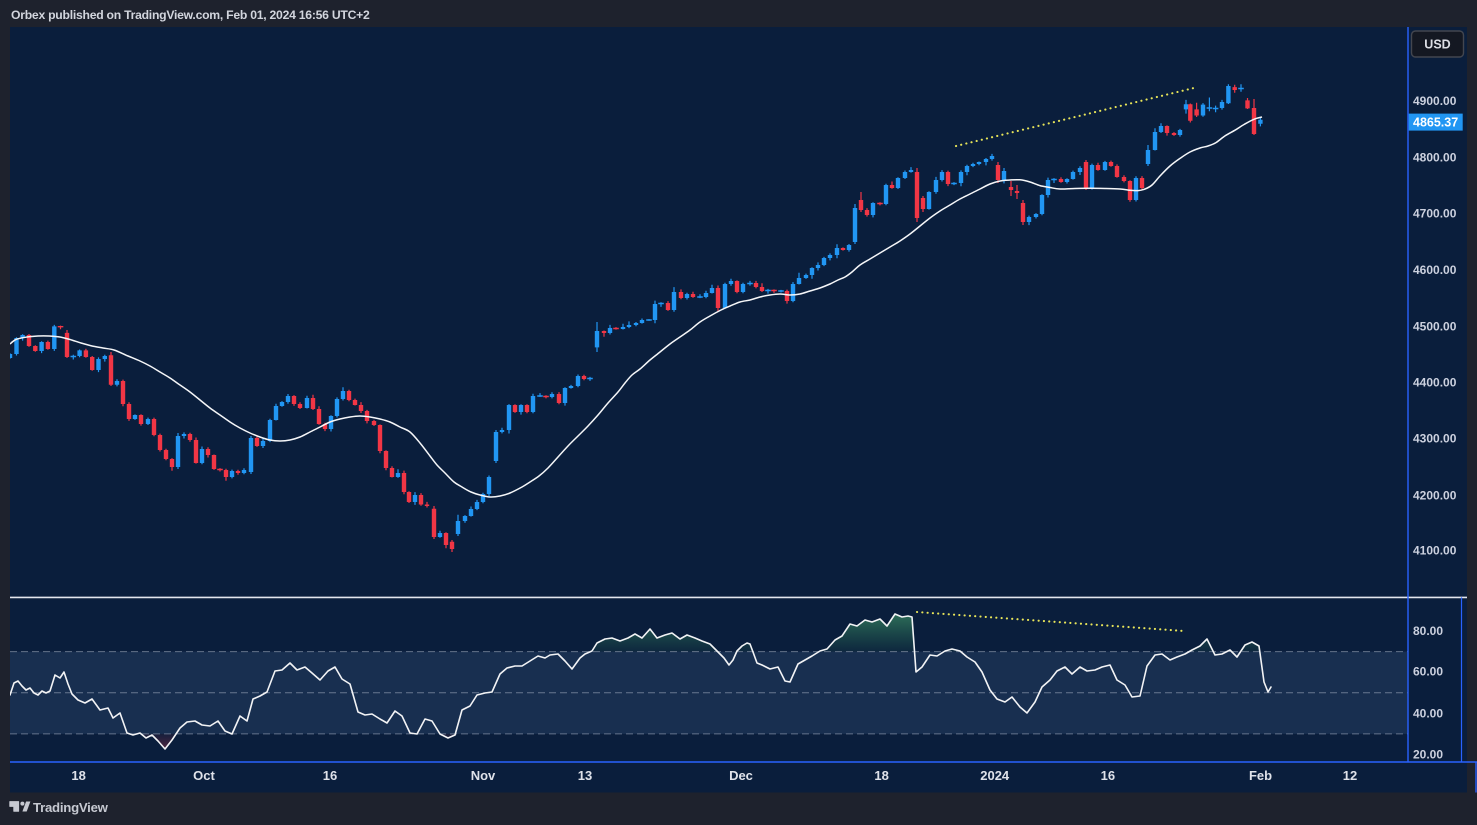  What do you see at coordinates (1350, 775) in the screenshot?
I see `svg-text: 12` at bounding box center [1350, 775].